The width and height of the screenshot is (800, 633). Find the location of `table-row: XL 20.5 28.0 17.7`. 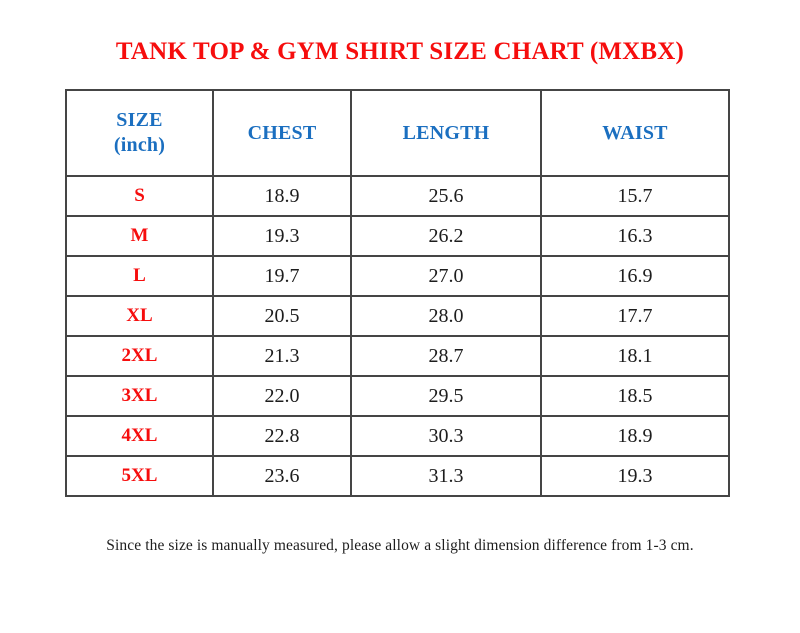

table-row: XL 20.5 28.0 17.7 is located at coordinates (397, 316).